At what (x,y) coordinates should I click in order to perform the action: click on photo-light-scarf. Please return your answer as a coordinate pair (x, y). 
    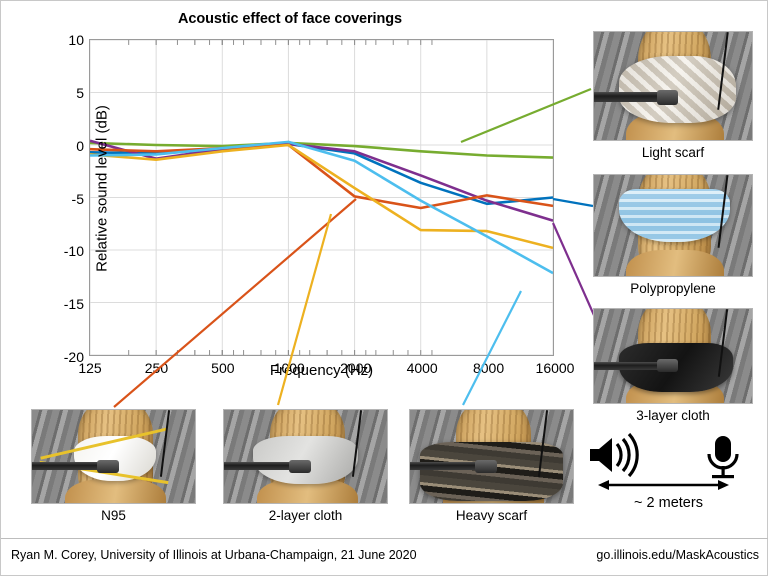
    Looking at the image, I should click on (673, 86).